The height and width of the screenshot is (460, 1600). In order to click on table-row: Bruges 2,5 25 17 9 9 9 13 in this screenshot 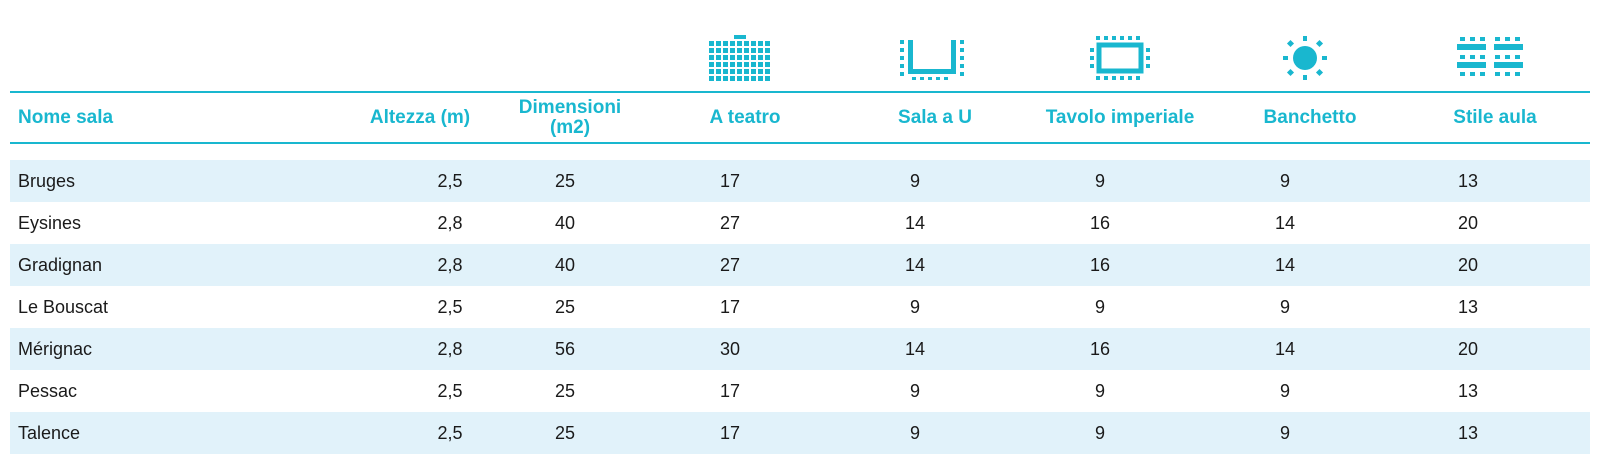, I will do `click(800, 181)`.